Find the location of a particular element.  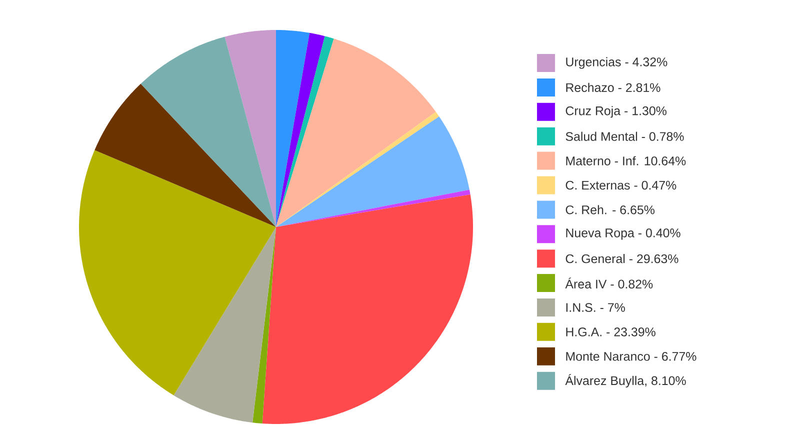

legend-label: Álvarez Buylla, 8.10% is located at coordinates (625, 381).